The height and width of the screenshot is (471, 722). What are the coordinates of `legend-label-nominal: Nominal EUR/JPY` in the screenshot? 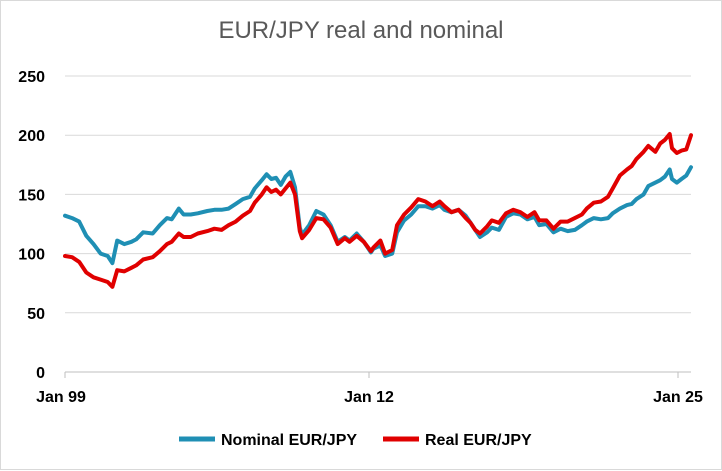 It's located at (289, 440).